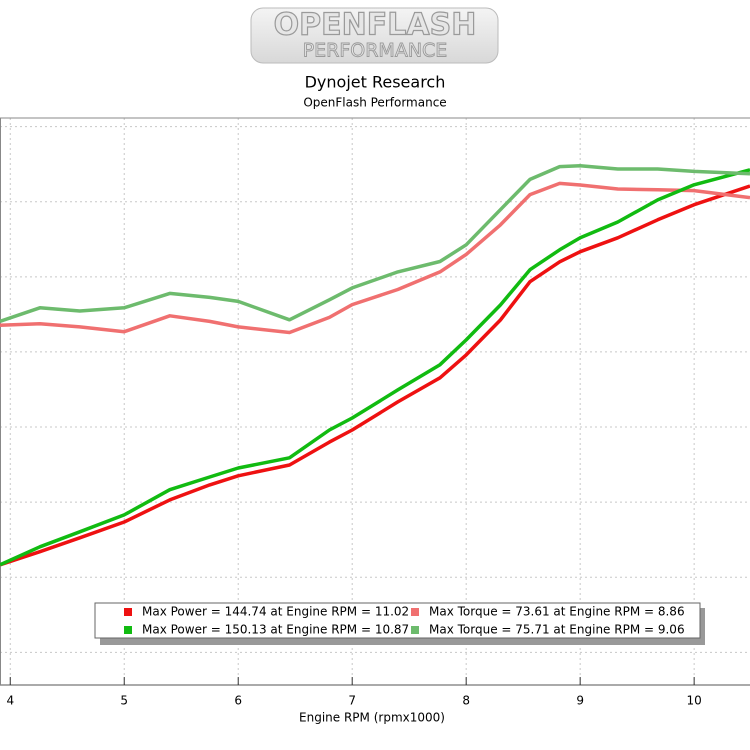 The image size is (750, 750). Describe the element at coordinates (124, 701) in the screenshot. I see `x-tick-label: 5` at that location.